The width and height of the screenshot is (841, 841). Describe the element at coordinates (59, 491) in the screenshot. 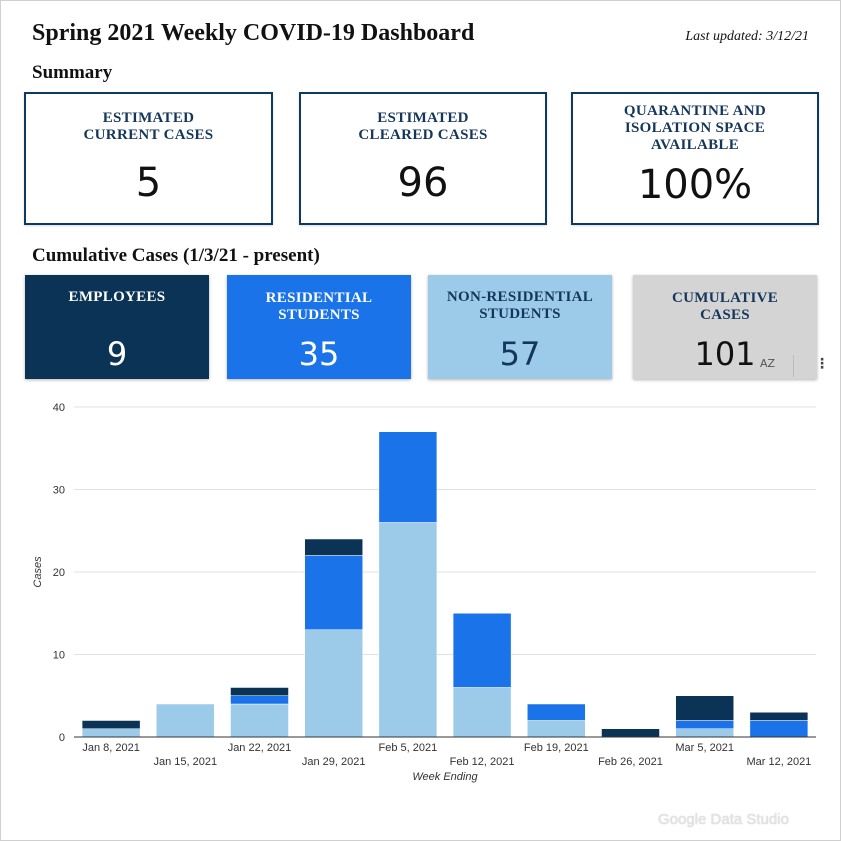

I see `y-tick-label: 30` at that location.